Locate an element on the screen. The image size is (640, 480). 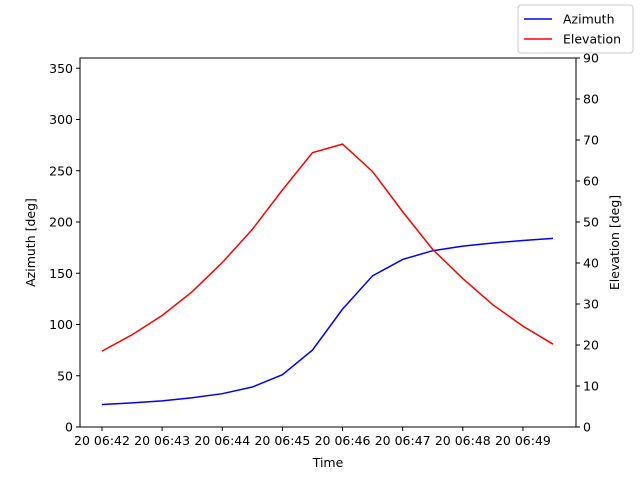
x-tick-label: 20 06:49 is located at coordinates (523, 440).